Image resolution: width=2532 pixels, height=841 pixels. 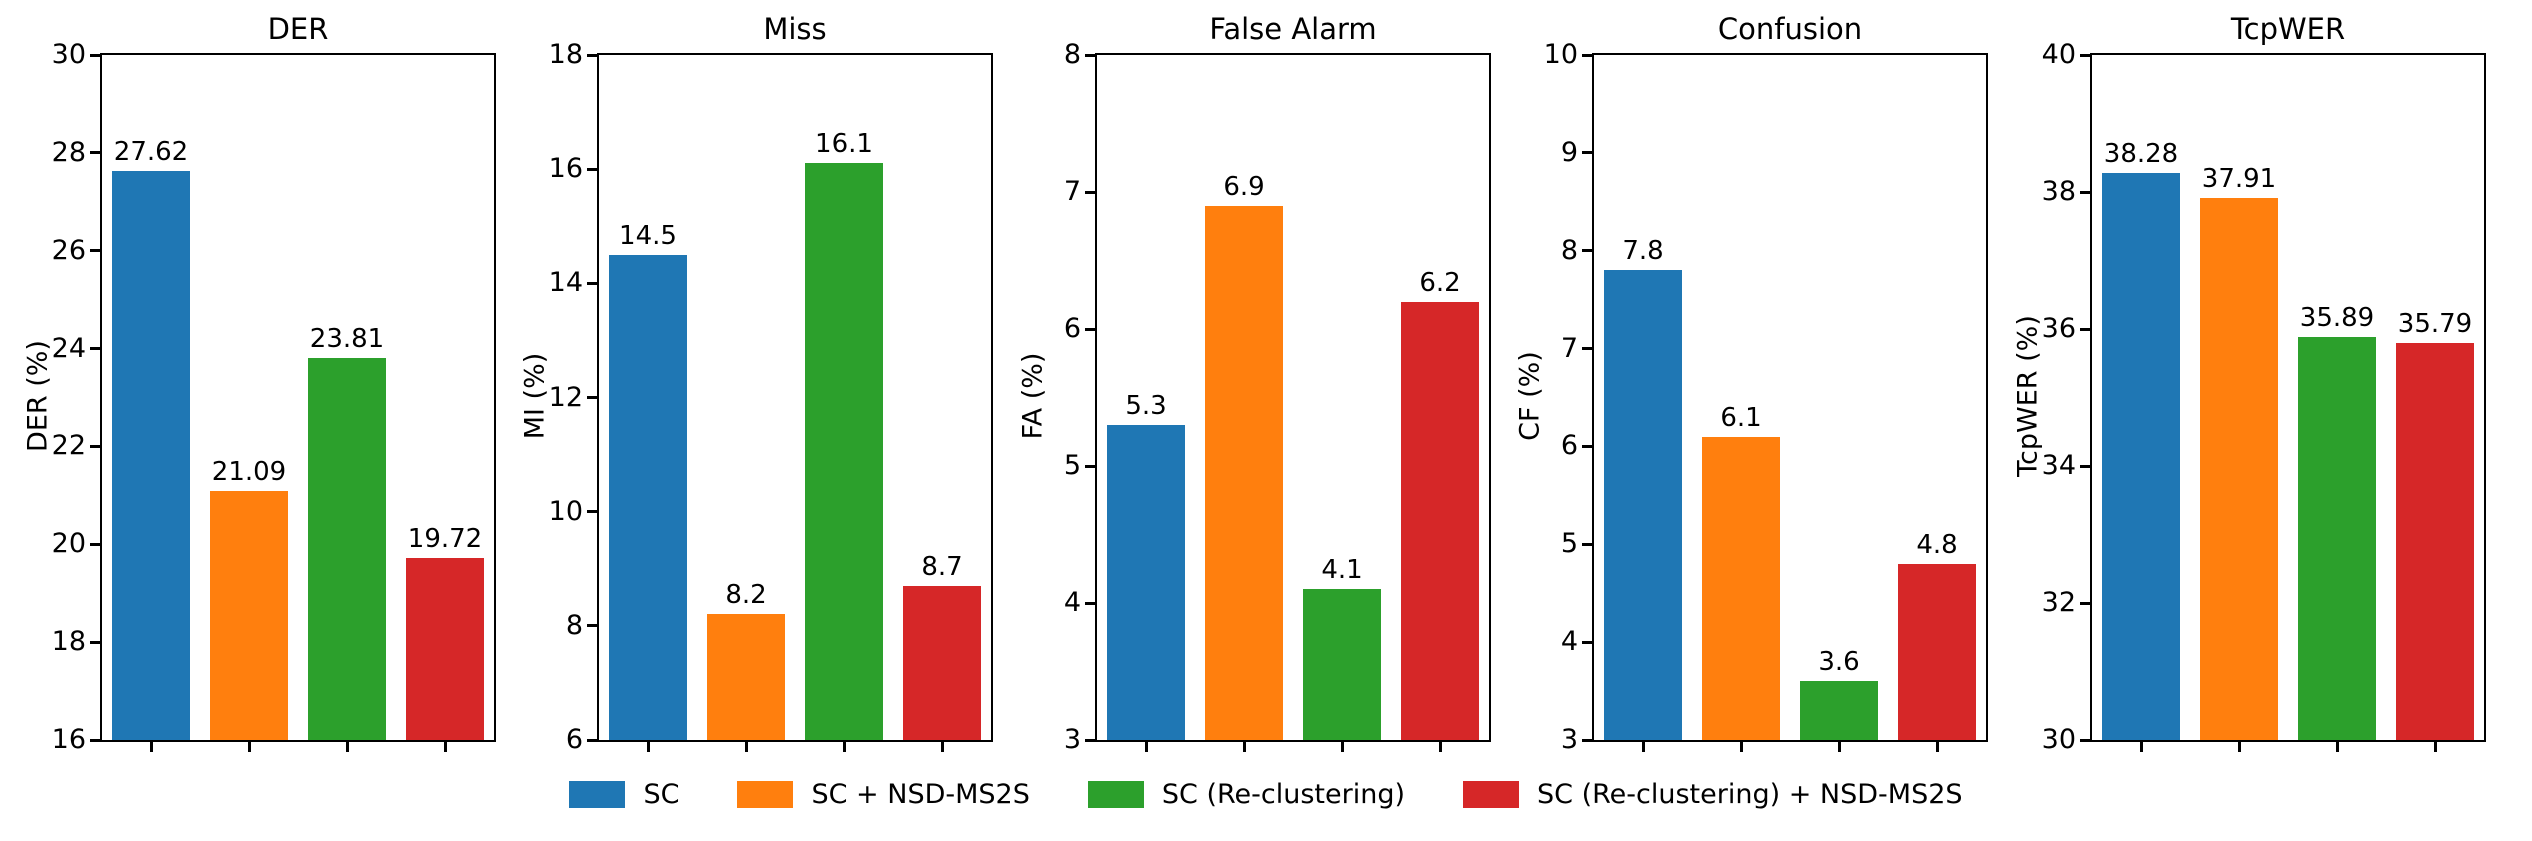 I want to click on bar-value-label: 6.1, so click(x=1741, y=417).